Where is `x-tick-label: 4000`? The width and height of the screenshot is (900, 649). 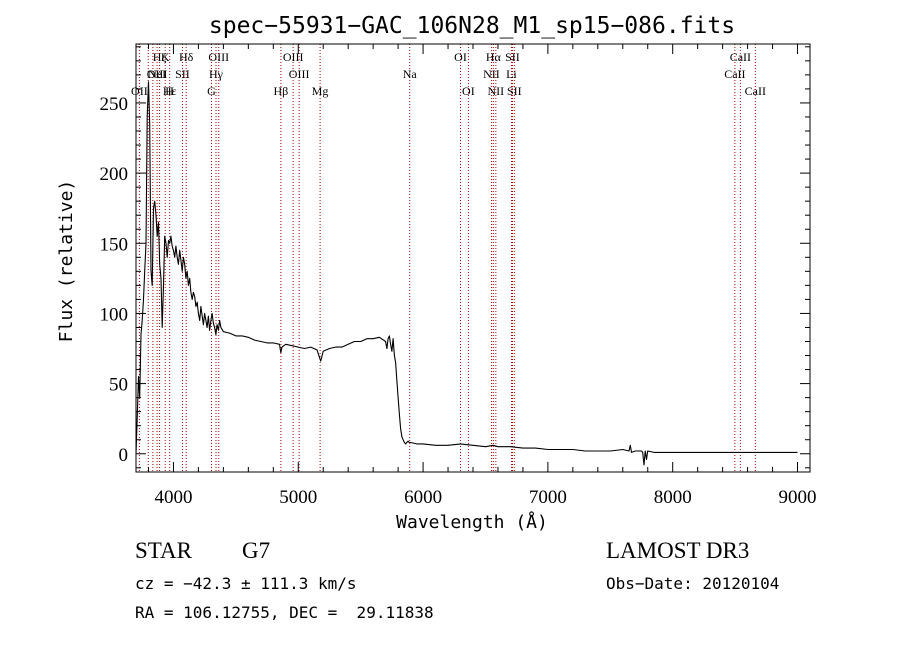 x-tick-label: 4000 is located at coordinates (173, 497).